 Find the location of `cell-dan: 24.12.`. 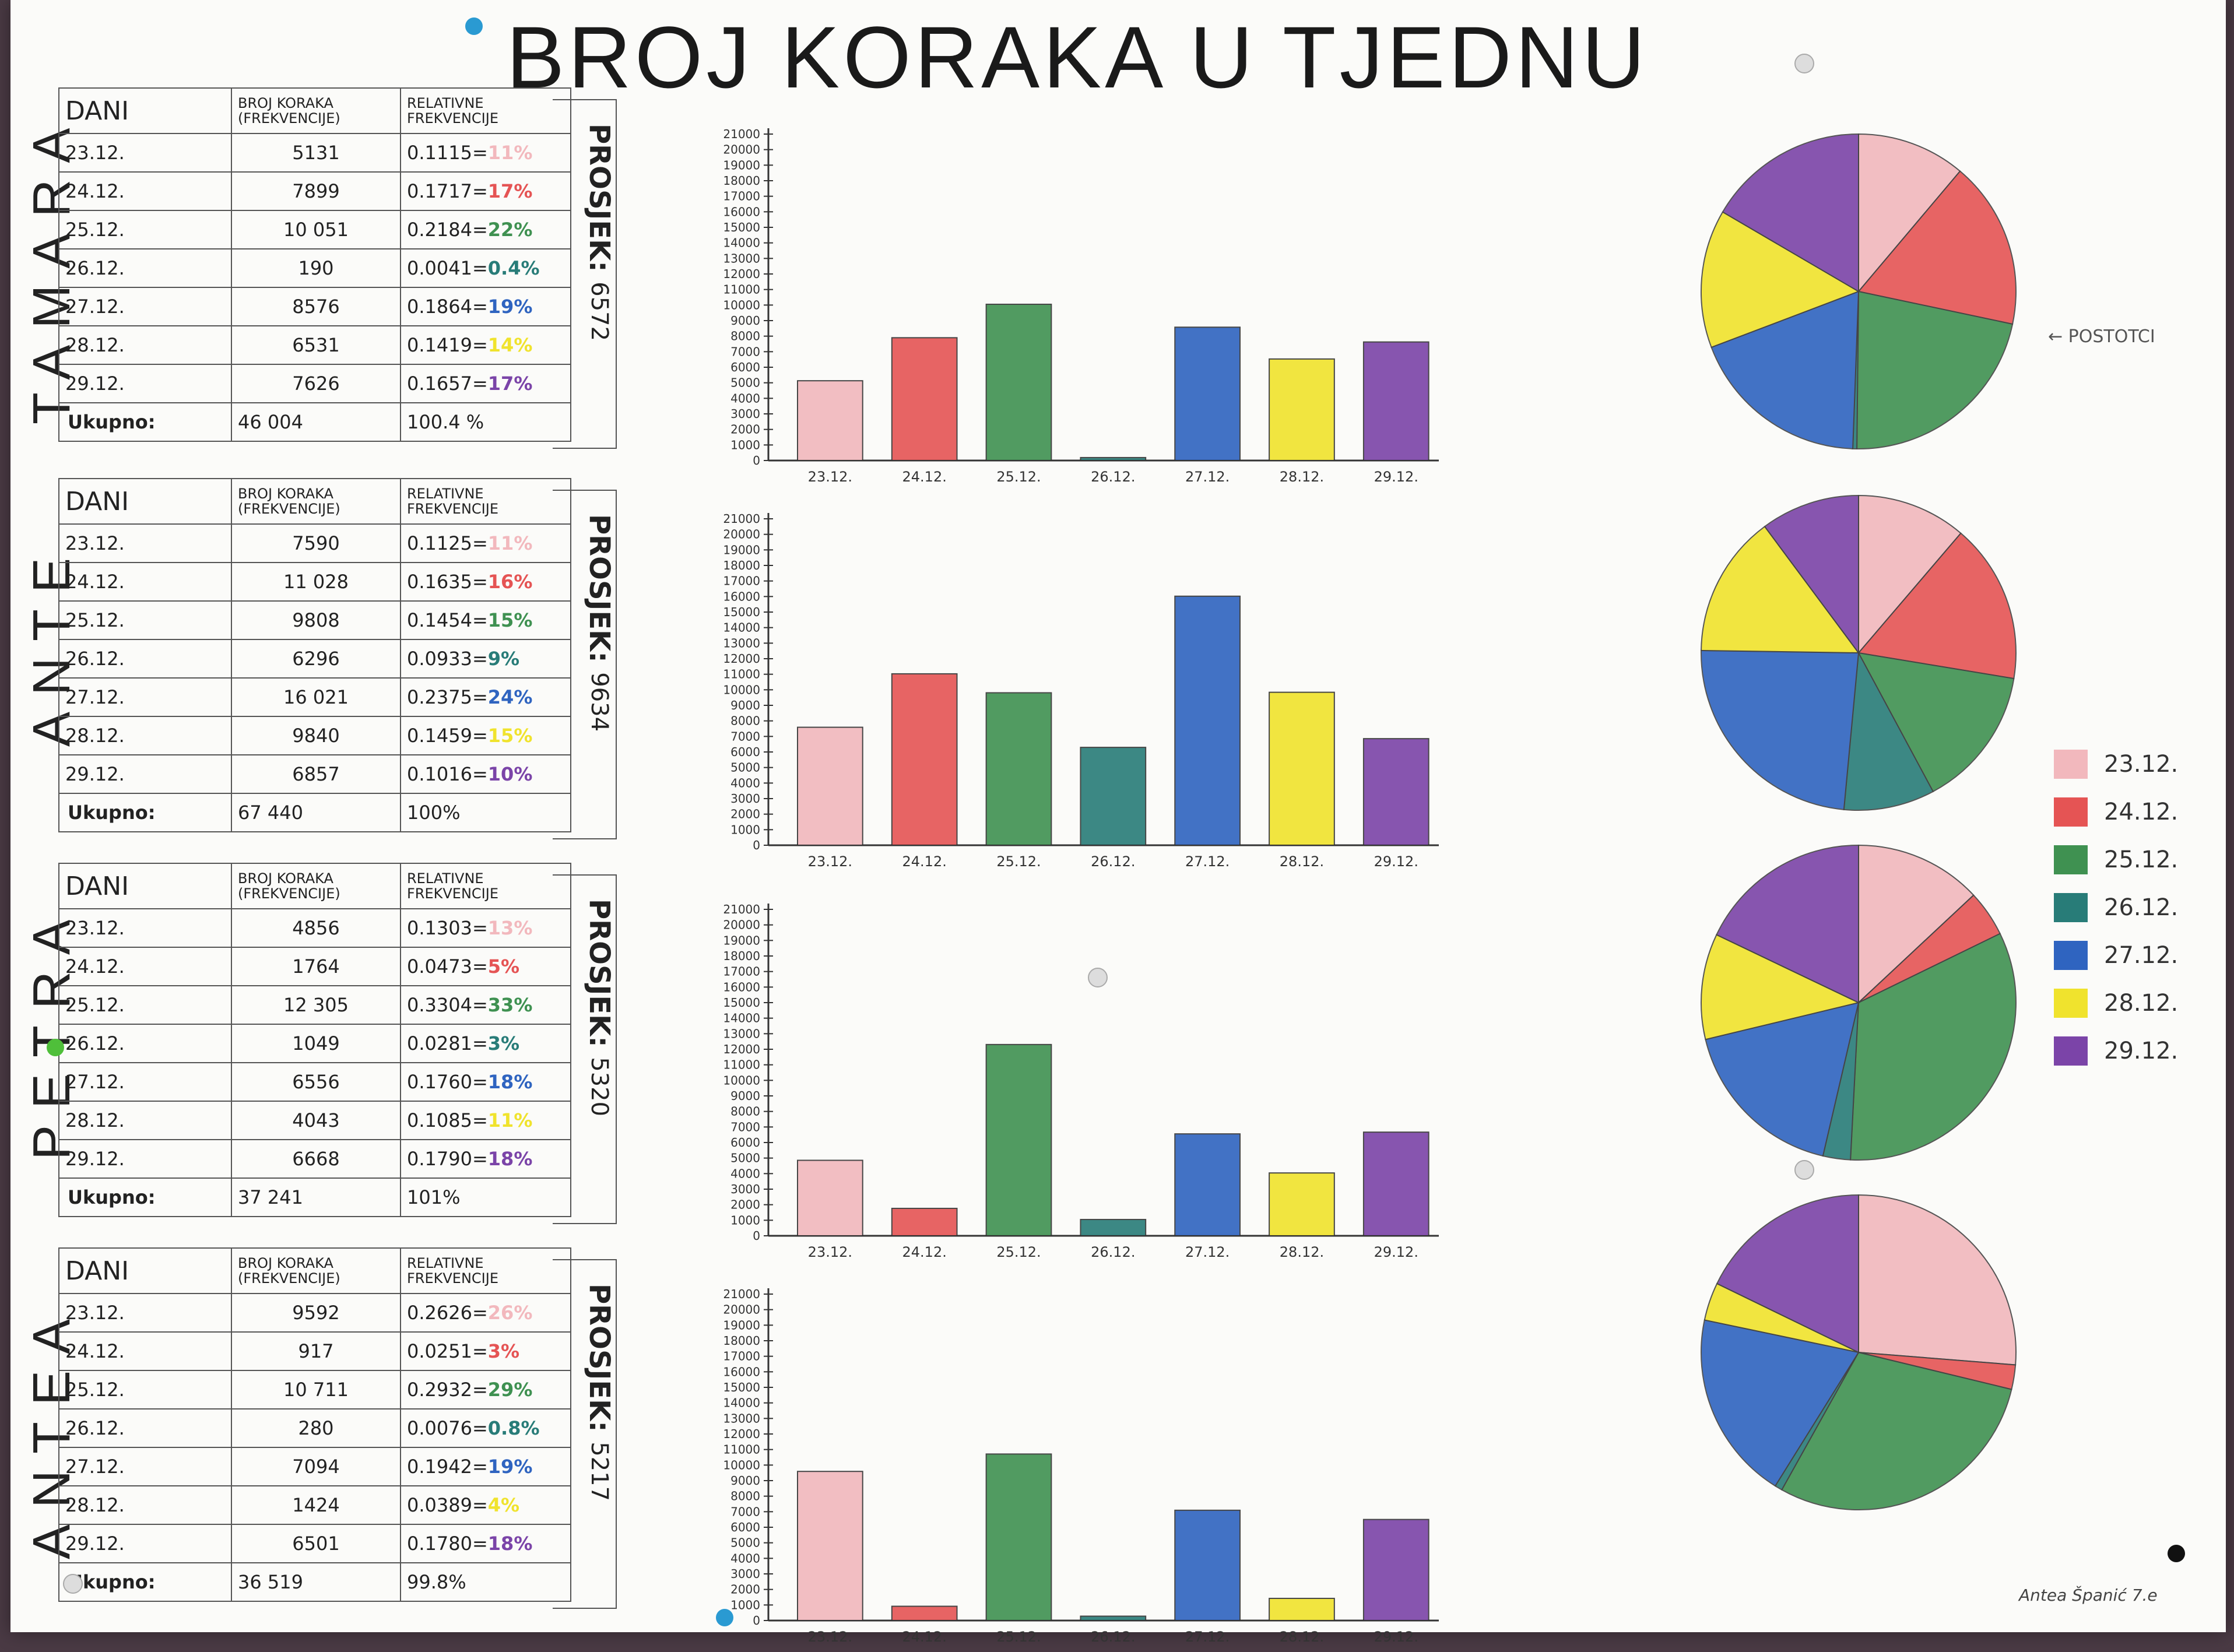

cell-dan: 24.12. is located at coordinates (145, 191).